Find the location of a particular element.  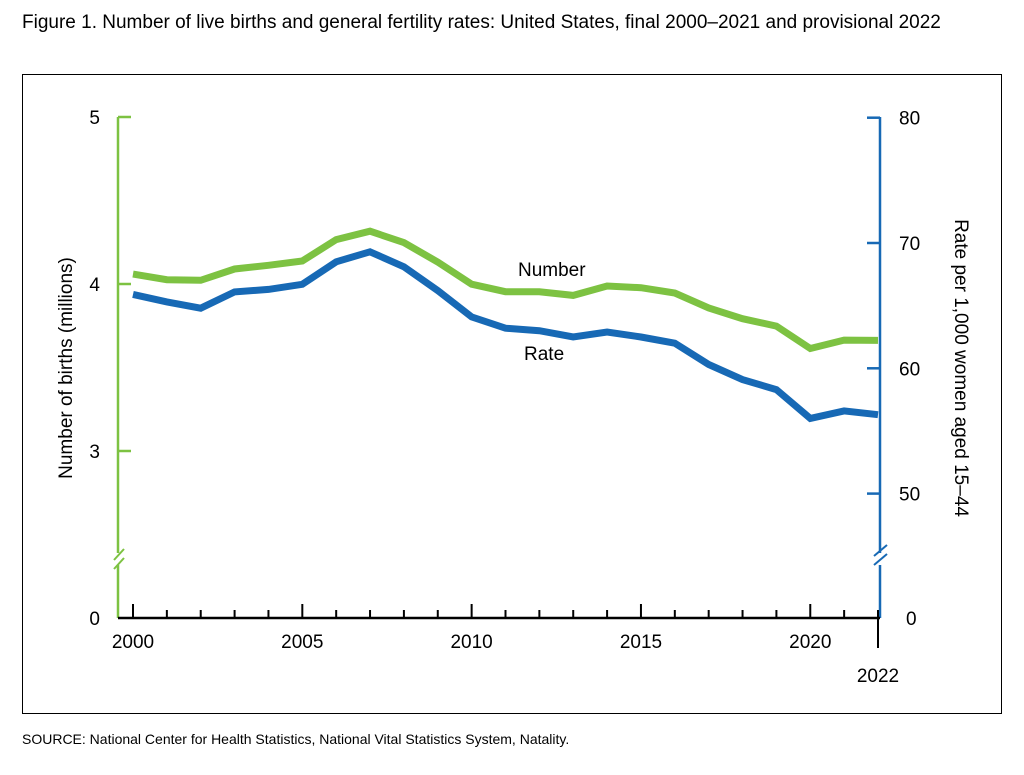

right-axis-tick-label: 70 is located at coordinates (909, 244).